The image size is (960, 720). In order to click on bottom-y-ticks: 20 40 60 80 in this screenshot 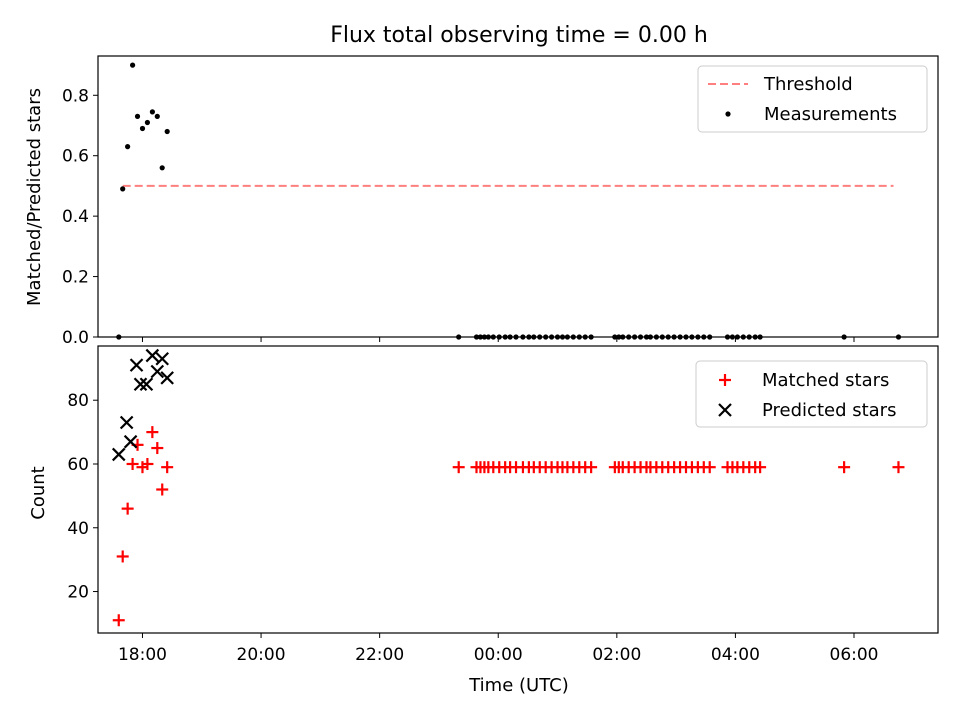, I will do `click(82, 497)`.